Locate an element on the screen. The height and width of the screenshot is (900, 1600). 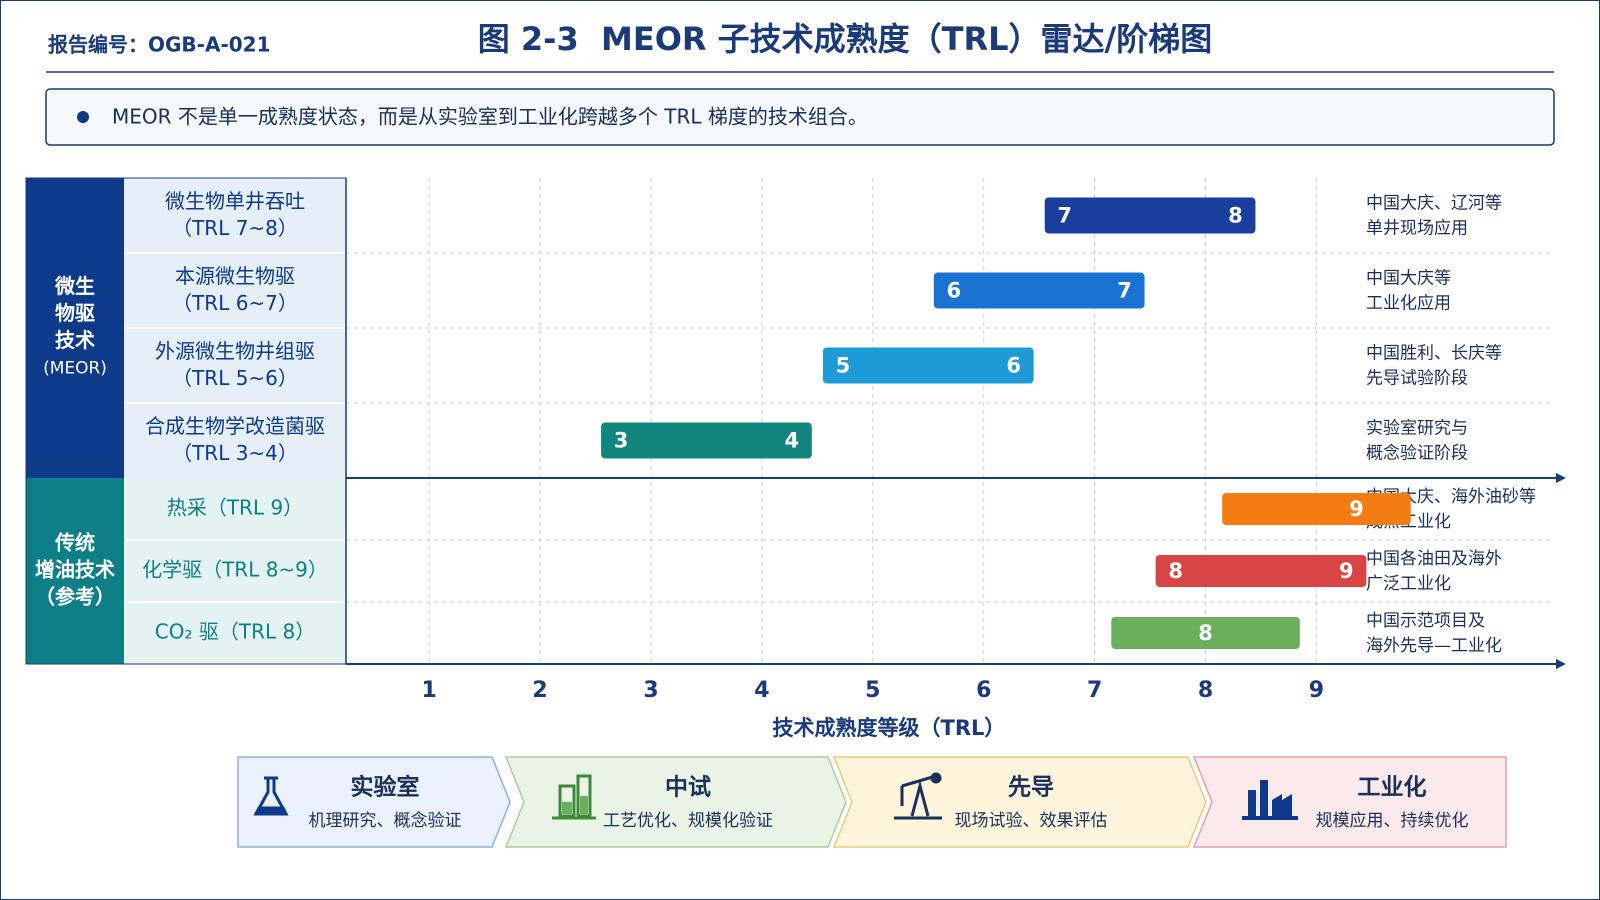
group-label: 物驱 is located at coordinates (75, 313).